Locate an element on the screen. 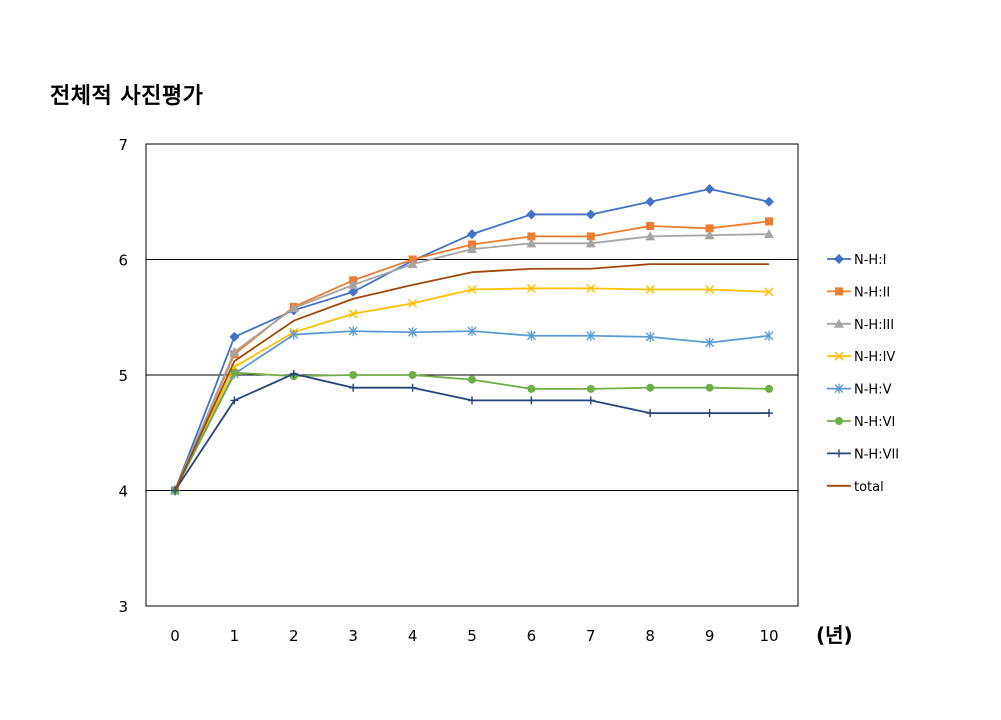  y-tick-label: 3 is located at coordinates (123, 607).